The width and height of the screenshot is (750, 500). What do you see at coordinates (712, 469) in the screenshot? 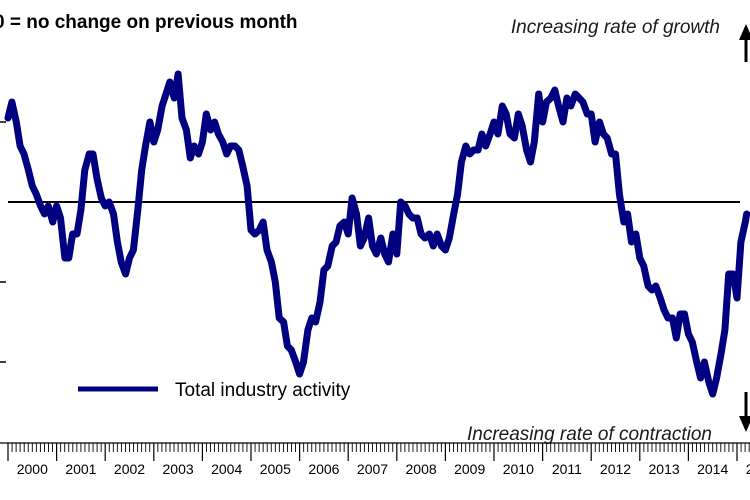
I see `x-tick-label: 2014` at bounding box center [712, 469].